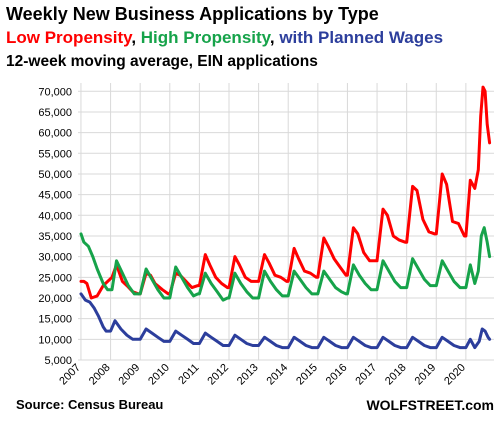 Image resolution: width=502 pixels, height=426 pixels. I want to click on x-tick-label: 2013, so click(248, 375).